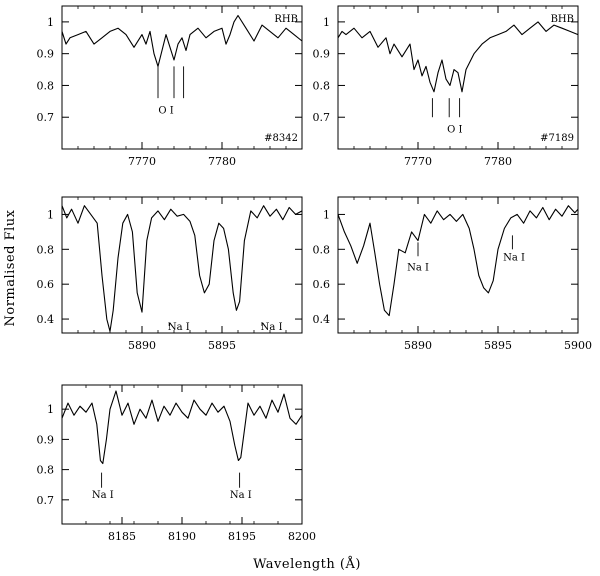 This screenshot has width=600, height=576. I want to click on panel-top-left: 7770 7780 0.7 0.8 0.9 1 RHB #8342 O I, so click(170, 86).